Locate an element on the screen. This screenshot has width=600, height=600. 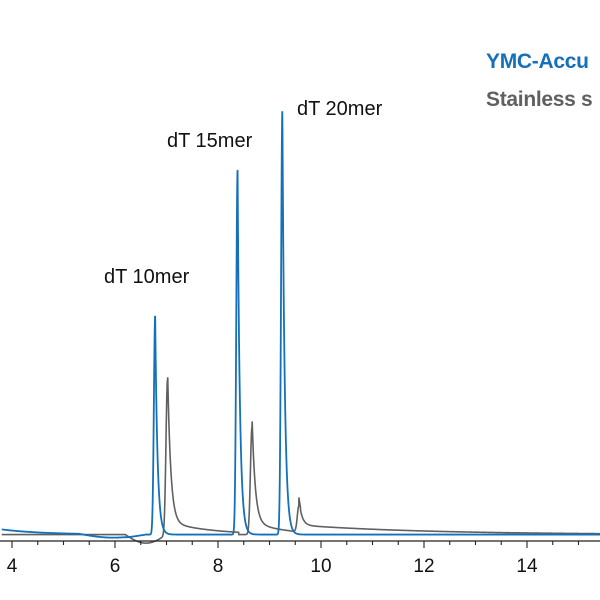
x-tick-label: 10 is located at coordinates (320, 566).